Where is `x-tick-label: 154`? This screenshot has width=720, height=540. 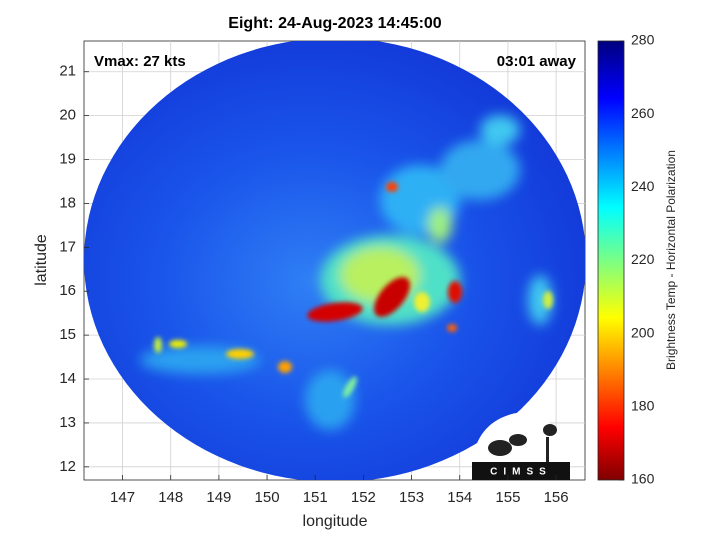
x-tick-label: 154 is located at coordinates (459, 497).